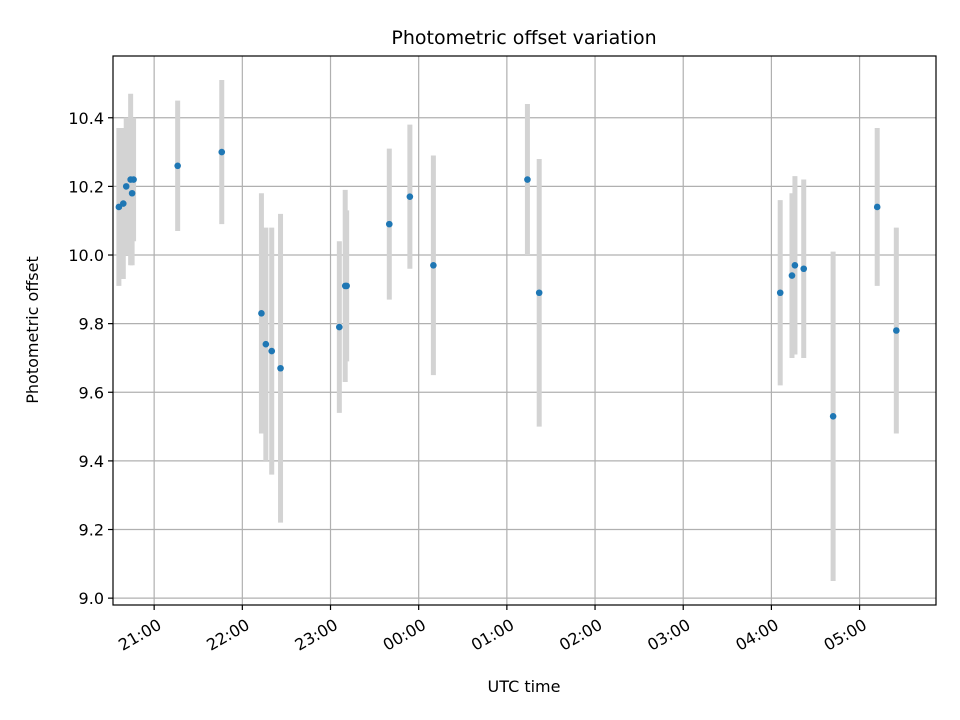 The height and width of the screenshot is (720, 960). What do you see at coordinates (227, 635) in the screenshot?
I see `x-tick-label: 22:00` at bounding box center [227, 635].